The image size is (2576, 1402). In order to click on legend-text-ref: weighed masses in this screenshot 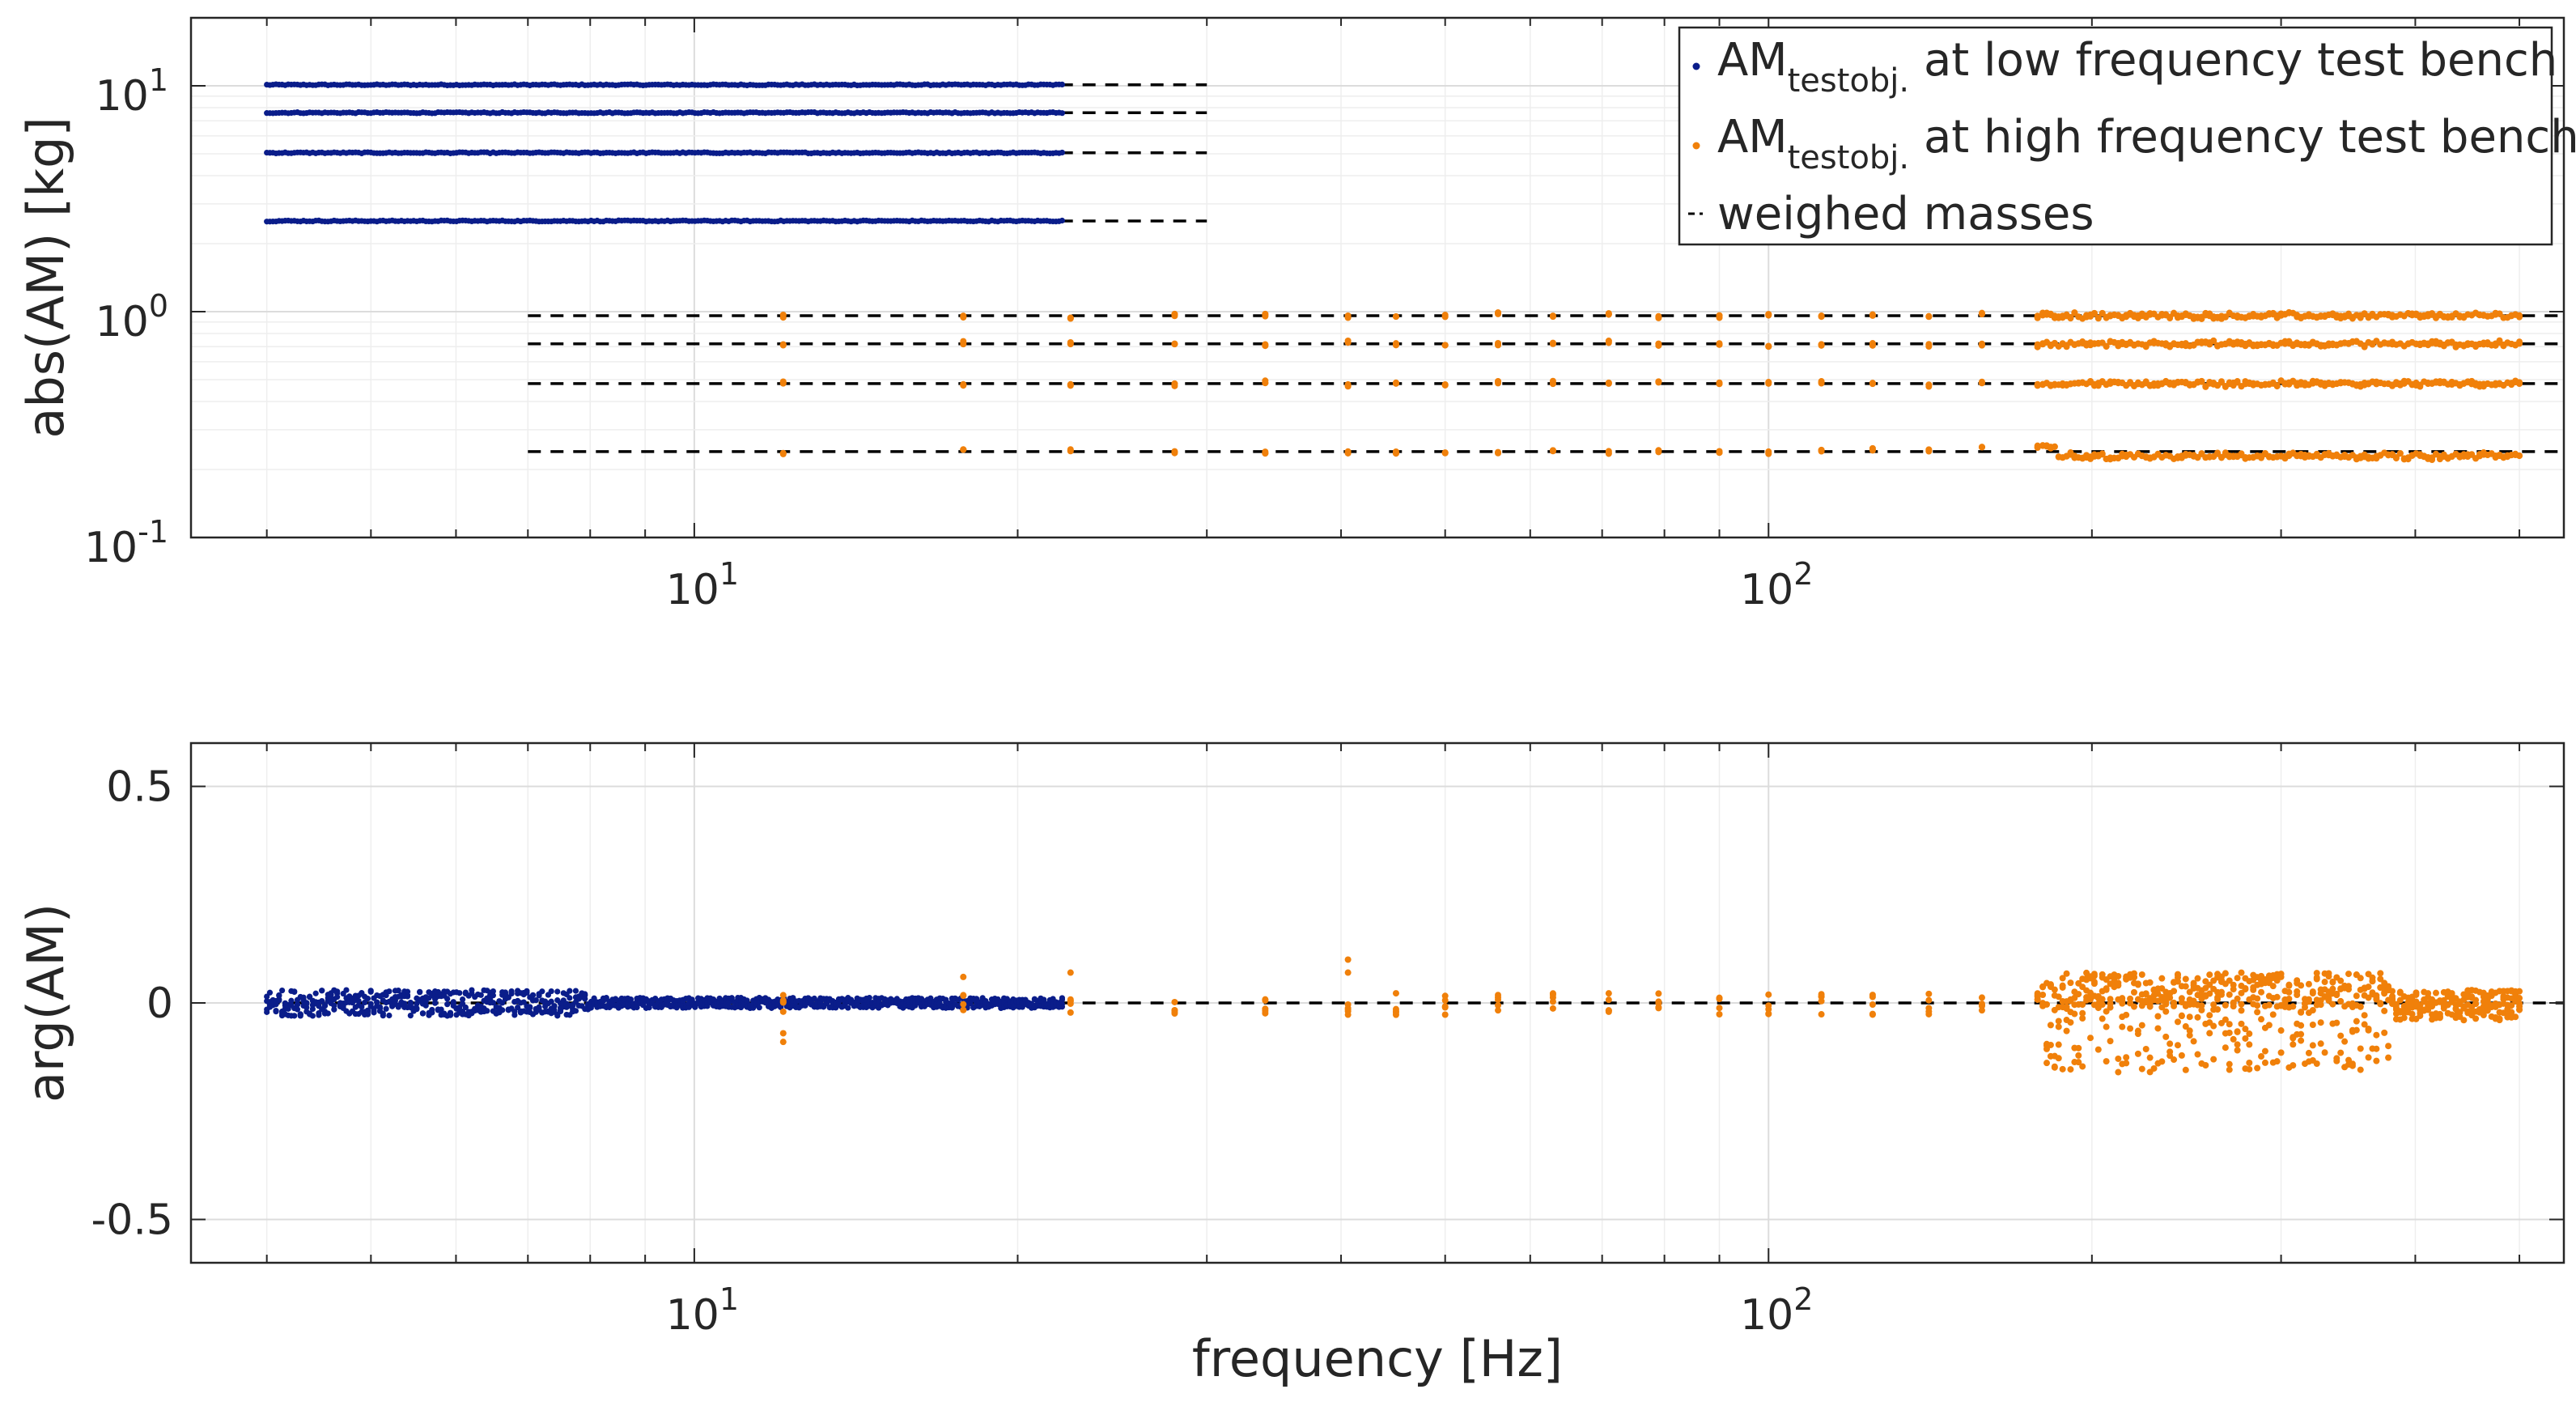, I will do `click(1905, 214)`.